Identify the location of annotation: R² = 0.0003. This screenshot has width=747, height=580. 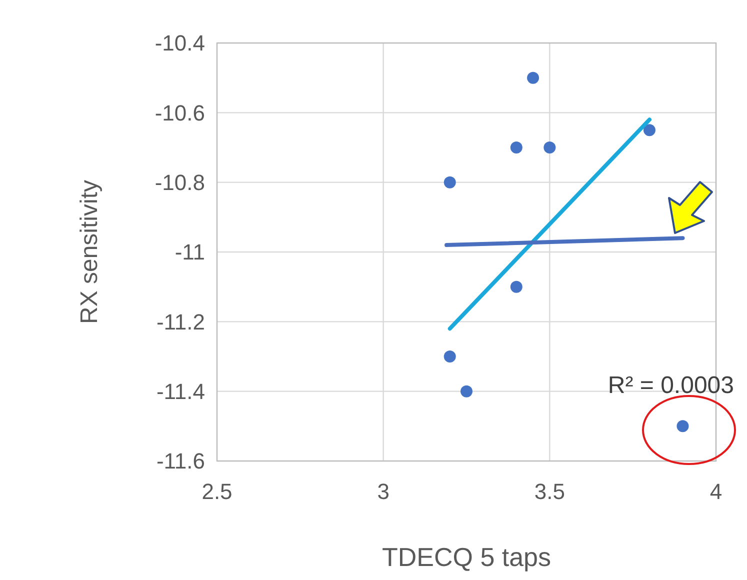
(671, 385).